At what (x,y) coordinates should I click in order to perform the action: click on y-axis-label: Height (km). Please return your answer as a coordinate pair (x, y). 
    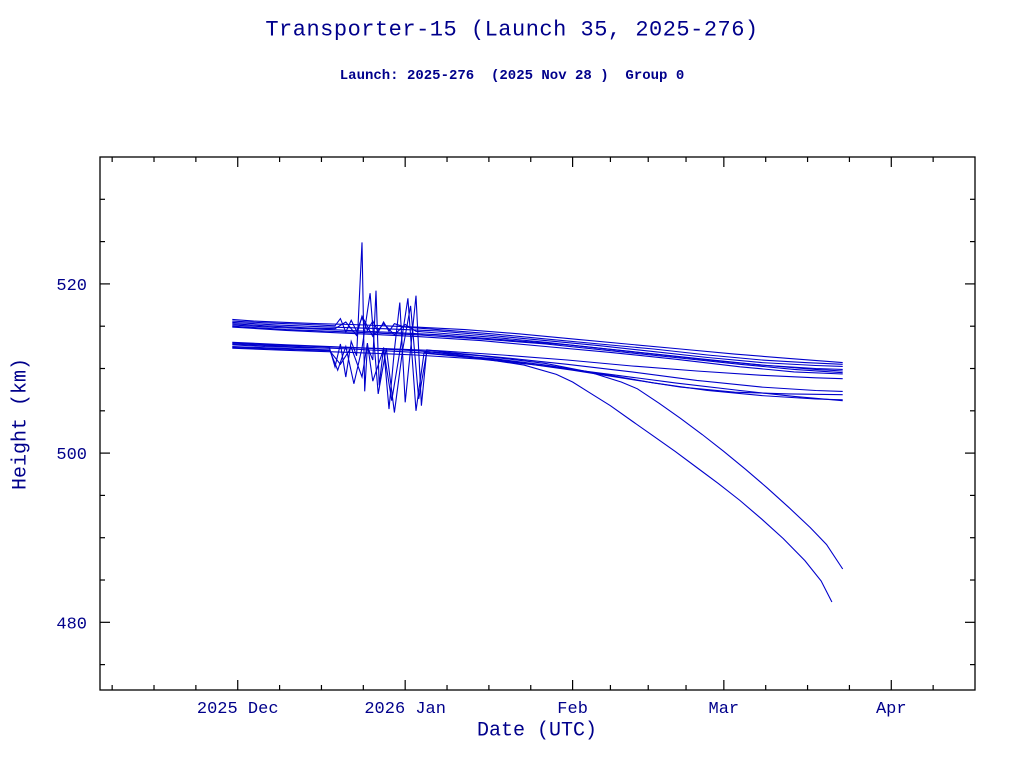
    Looking at the image, I should click on (21, 424).